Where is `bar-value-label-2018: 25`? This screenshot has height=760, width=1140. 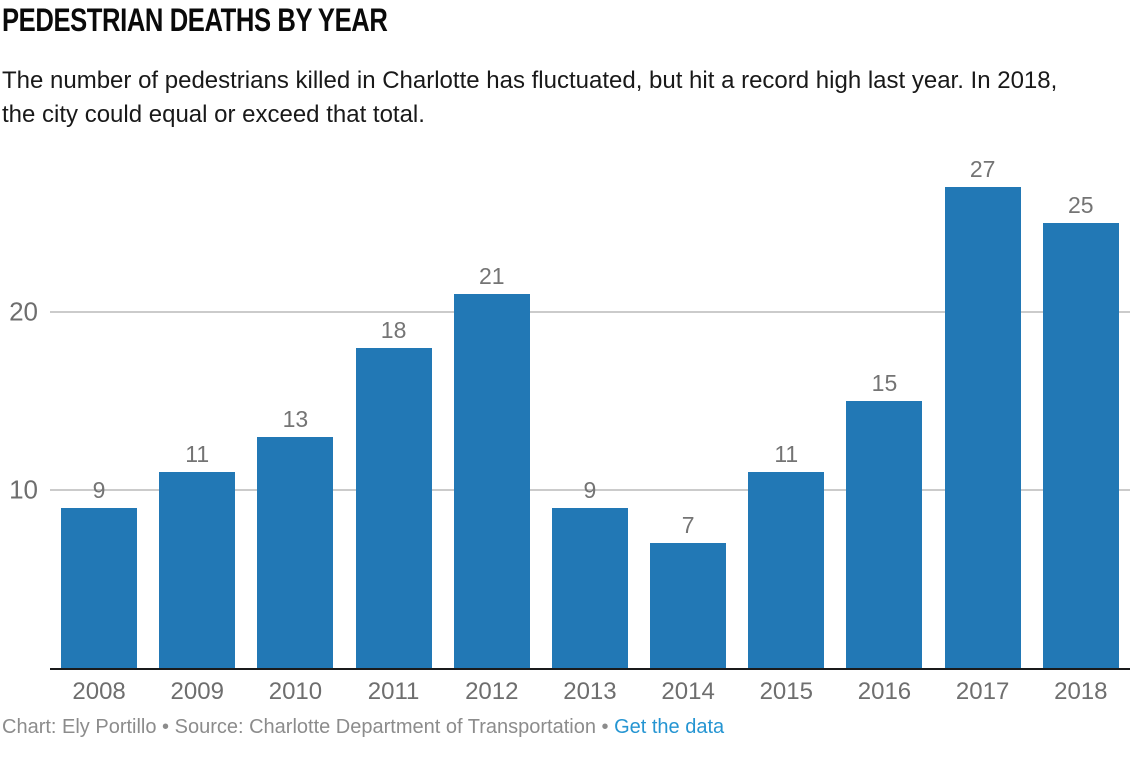 bar-value-label-2018: 25 is located at coordinates (1081, 205).